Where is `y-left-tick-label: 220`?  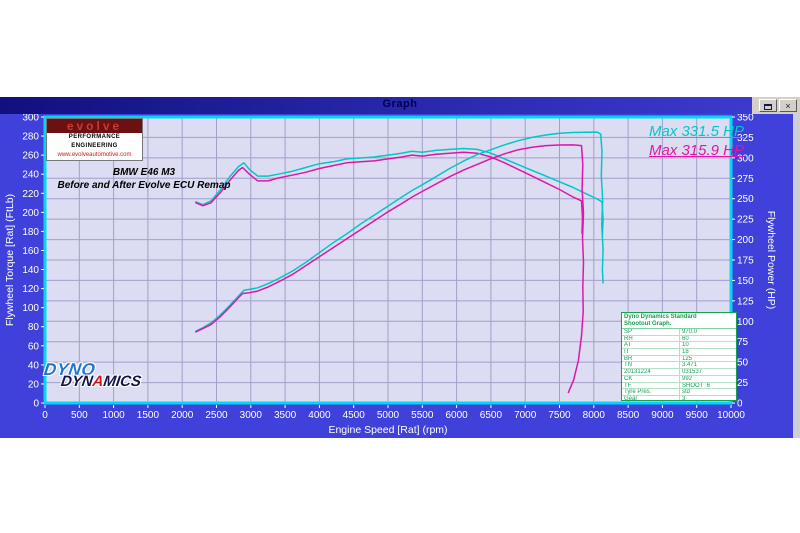
y-left-tick-label: 220 is located at coordinates (30, 194).